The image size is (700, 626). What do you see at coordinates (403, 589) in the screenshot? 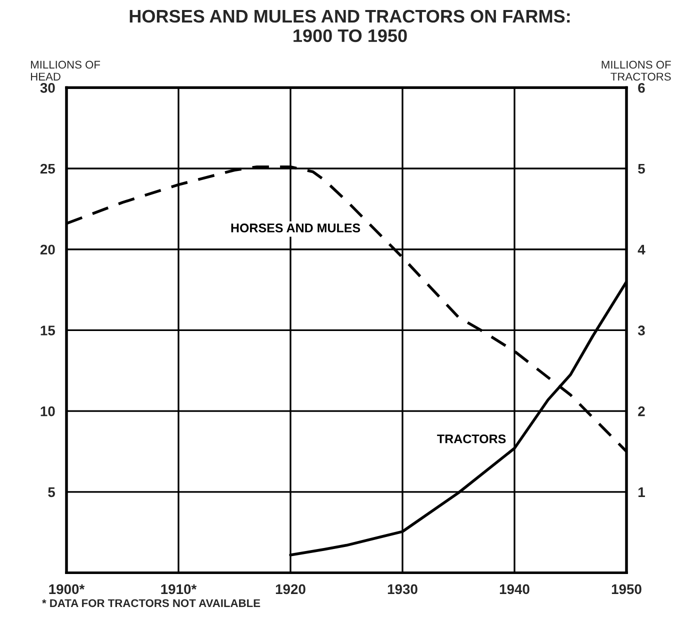
I see `x-tick-label: 1930` at bounding box center [403, 589].